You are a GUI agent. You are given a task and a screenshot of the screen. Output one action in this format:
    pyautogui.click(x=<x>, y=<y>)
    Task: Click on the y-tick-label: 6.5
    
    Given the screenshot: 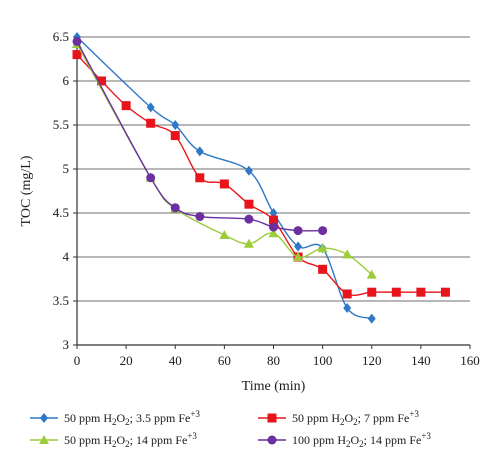 What is the action you would take?
    pyautogui.click(x=61, y=36)
    